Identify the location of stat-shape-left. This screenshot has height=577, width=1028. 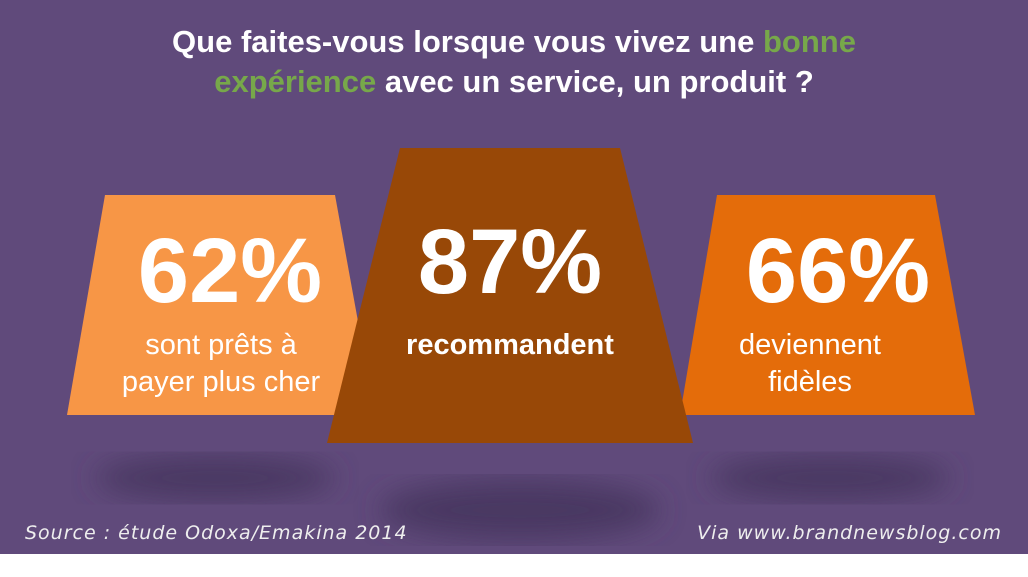
(221, 305).